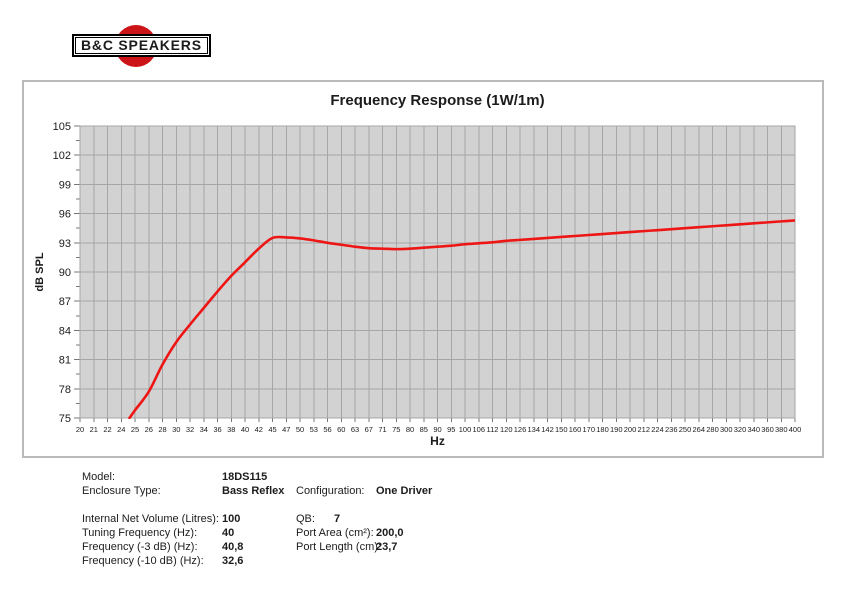 This screenshot has height=600, width=849. What do you see at coordinates (149, 429) in the screenshot?
I see `x-tick-label: 26` at bounding box center [149, 429].